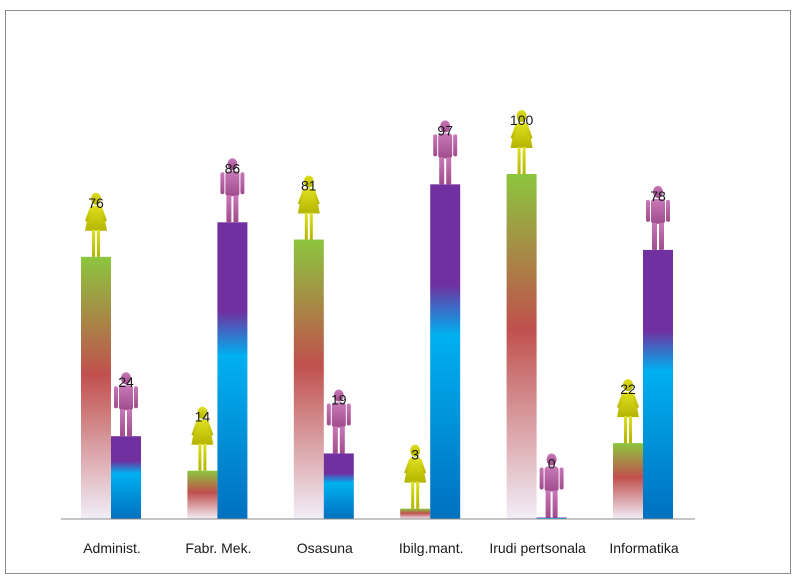 This screenshot has height=578, width=797. What do you see at coordinates (415, 455) in the screenshot?
I see `data-label-female-4: 3` at bounding box center [415, 455].